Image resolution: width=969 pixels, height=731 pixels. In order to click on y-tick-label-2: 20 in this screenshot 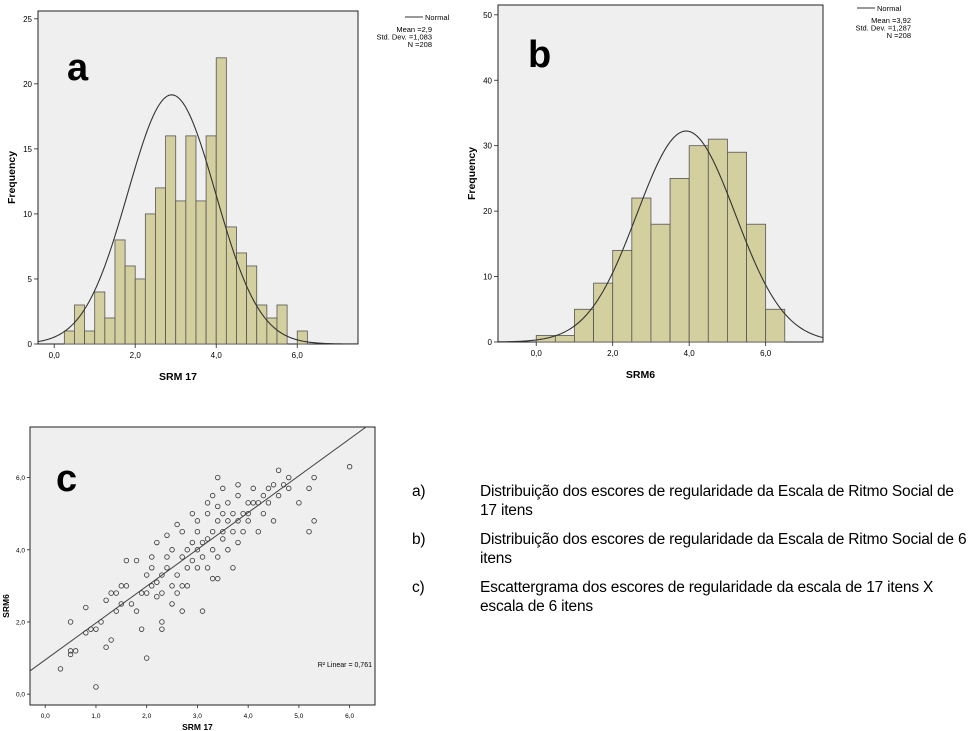, I will do `click(487, 211)`.